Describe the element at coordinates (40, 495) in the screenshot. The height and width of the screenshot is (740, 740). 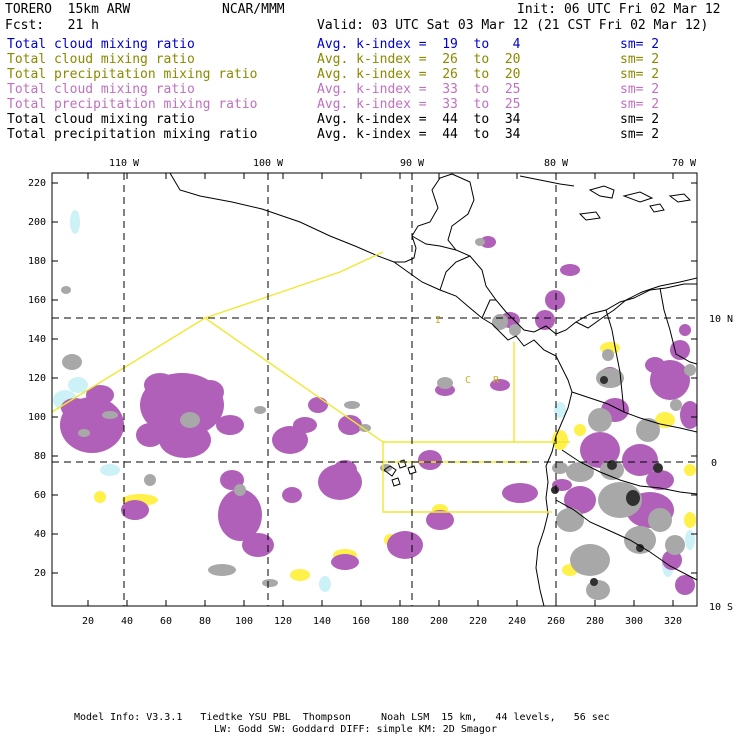
I see `y-tick-label: 60` at that location.